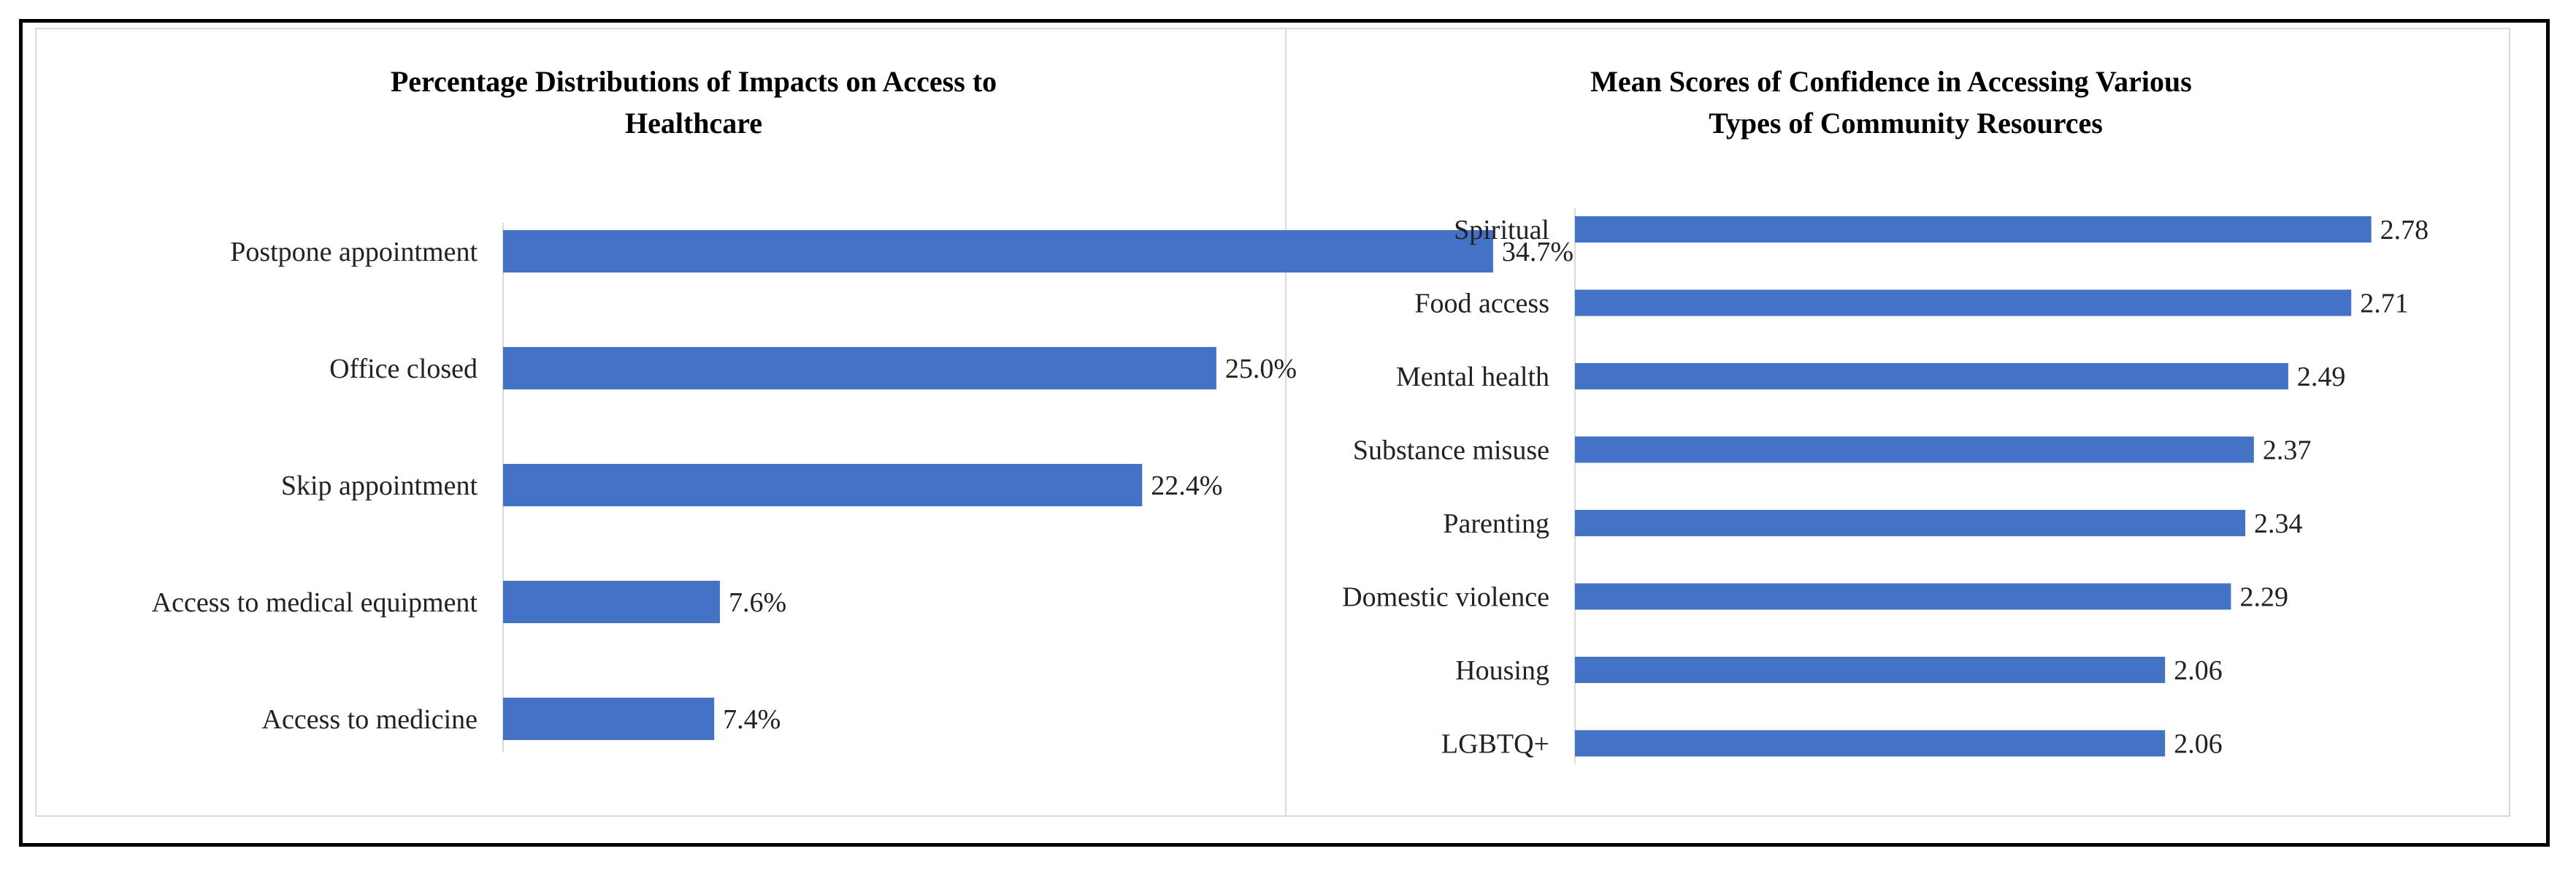 This screenshot has width=2576, height=873. What do you see at coordinates (1186, 486) in the screenshot?
I see `chart-left-value-label: 22.4%` at bounding box center [1186, 486].